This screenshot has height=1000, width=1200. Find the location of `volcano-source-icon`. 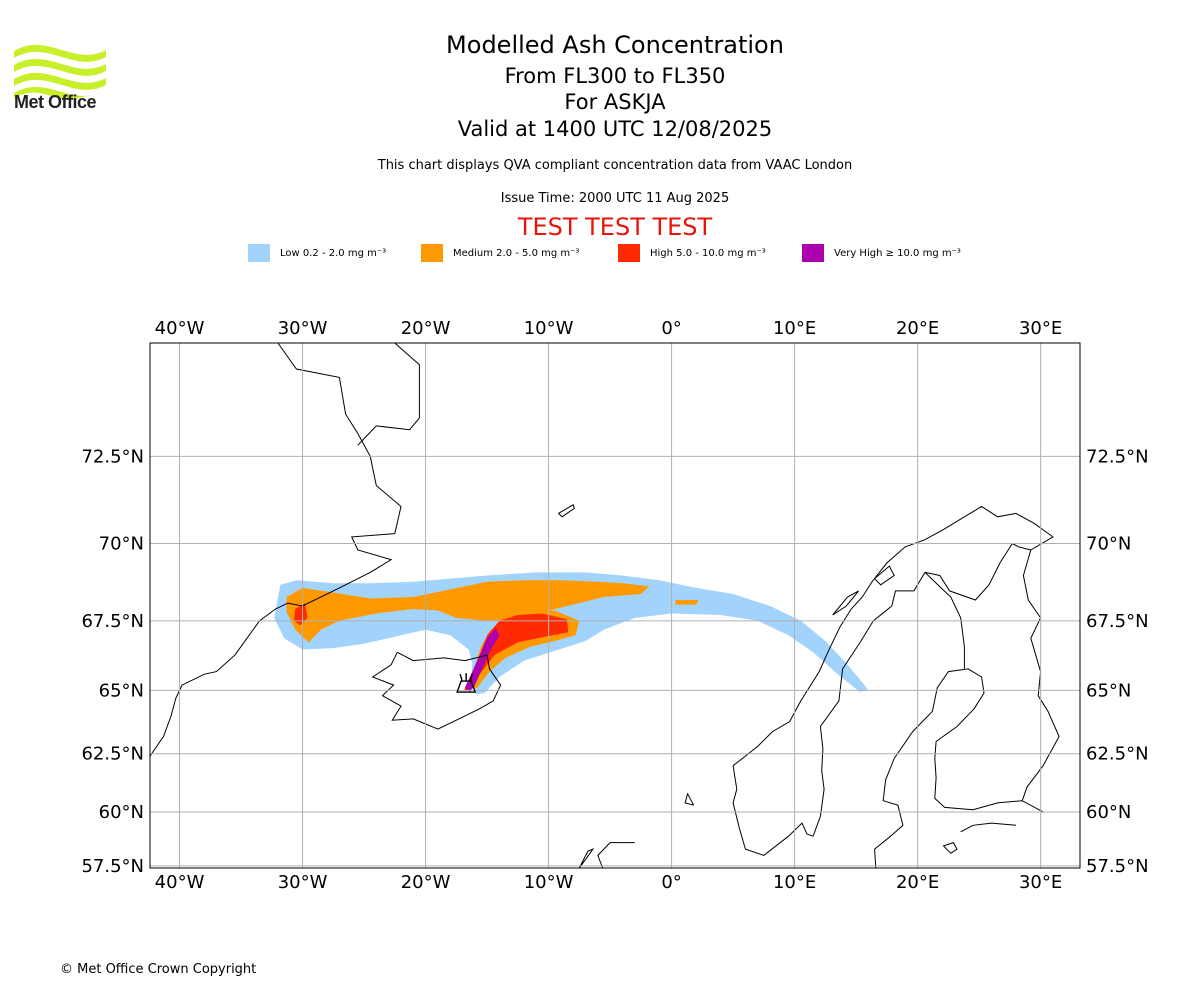

volcano-source-icon is located at coordinates (466, 683).